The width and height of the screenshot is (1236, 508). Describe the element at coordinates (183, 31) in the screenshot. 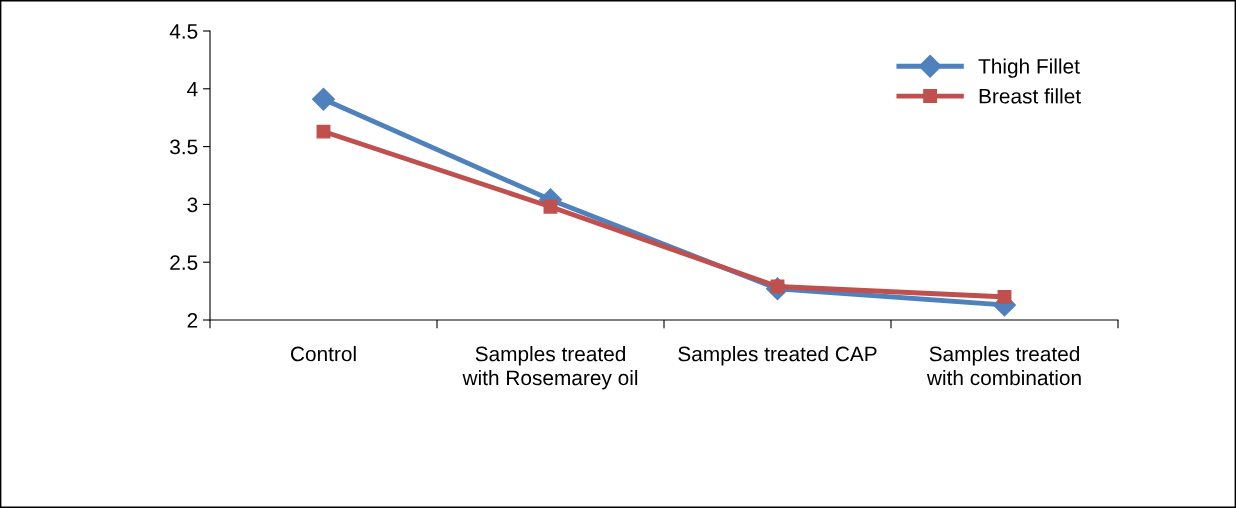

I see `y-tick-label: 4.5` at that location.